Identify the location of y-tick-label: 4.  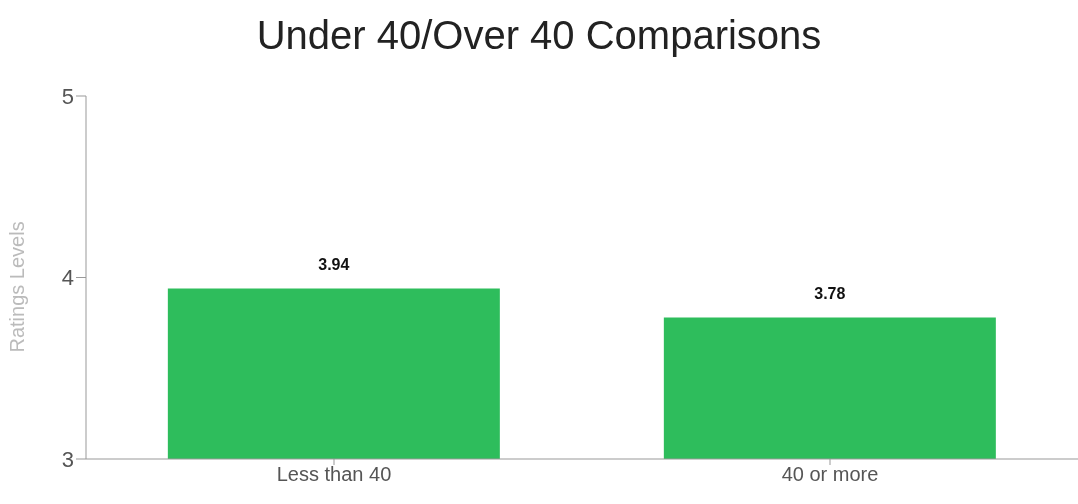
(67, 278).